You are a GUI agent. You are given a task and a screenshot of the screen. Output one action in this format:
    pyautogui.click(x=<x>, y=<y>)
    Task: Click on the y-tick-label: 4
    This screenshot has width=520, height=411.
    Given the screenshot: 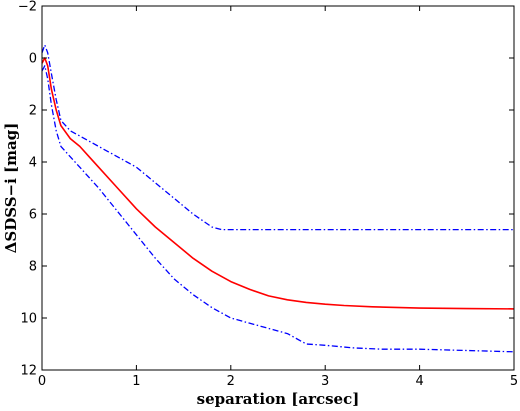 What is the action you would take?
    pyautogui.click(x=33, y=163)
    